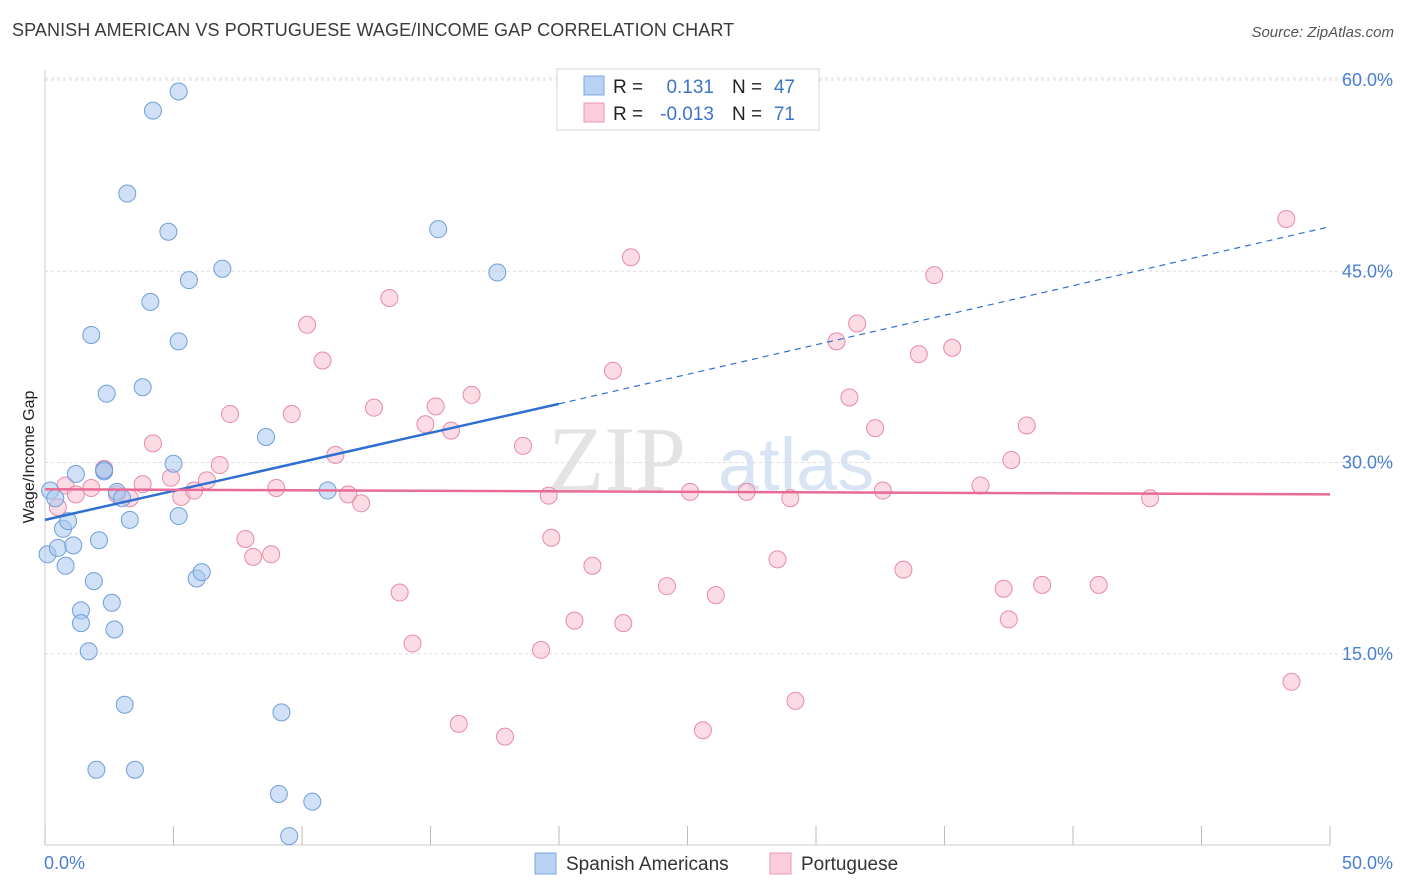  Describe the element at coordinates (687, 114) in the screenshot. I see `legend-r-value-pink: -0.013` at that location.